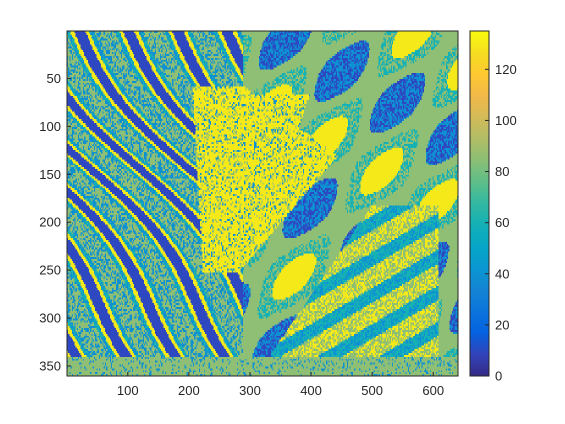  I want to click on colorbar-gradient, so click(479, 203).